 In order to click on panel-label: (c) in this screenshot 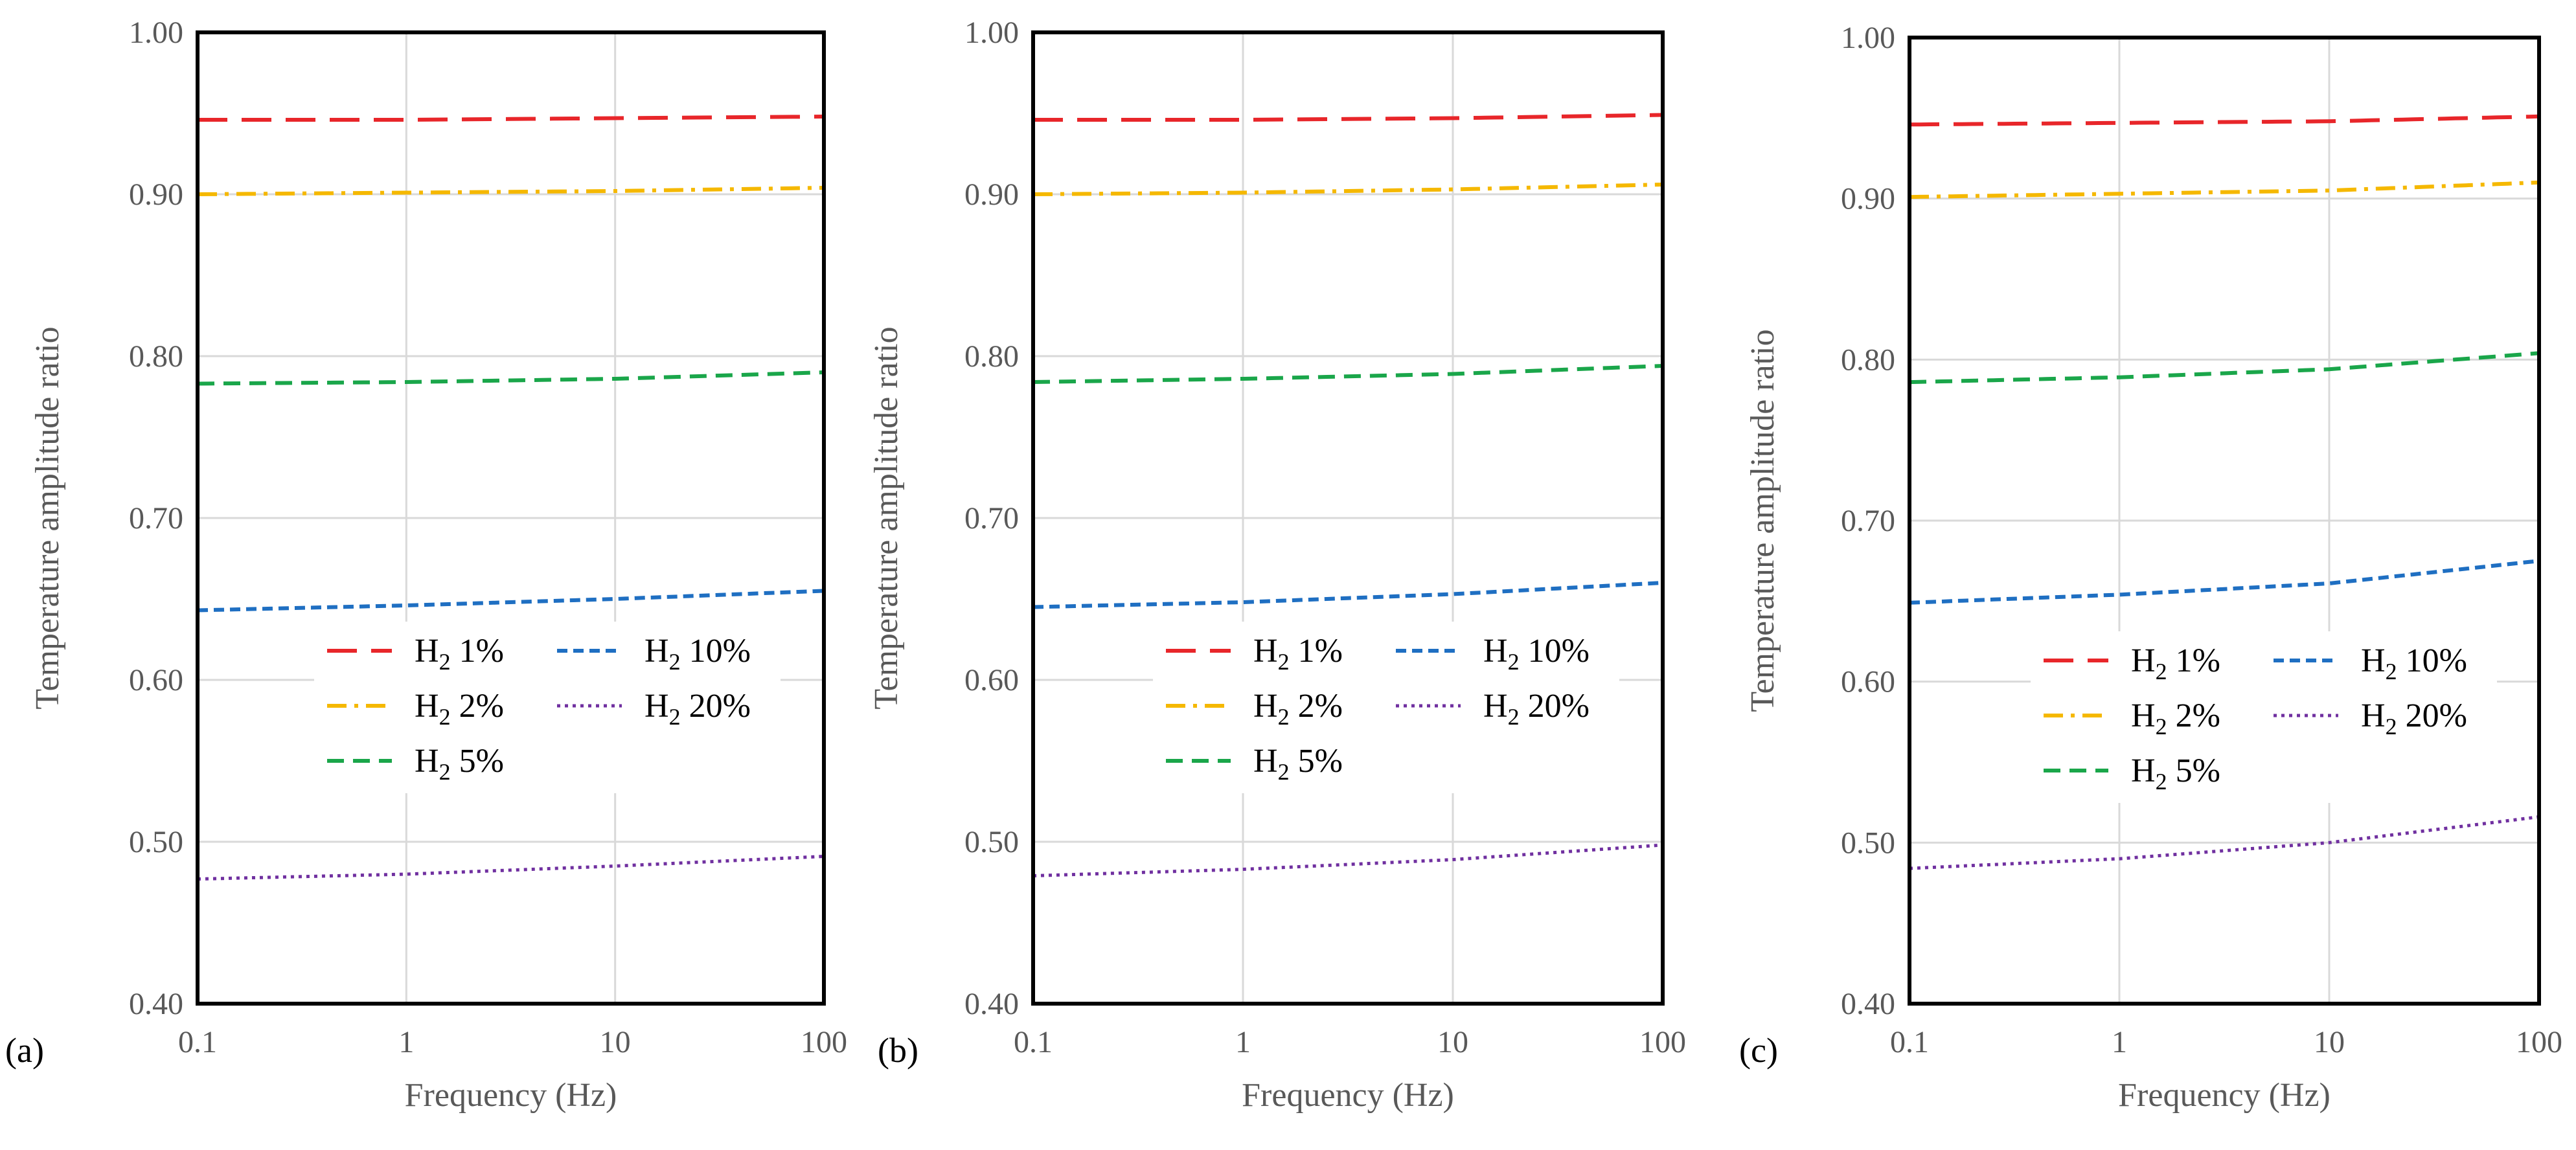, I will do `click(1759, 1050)`.